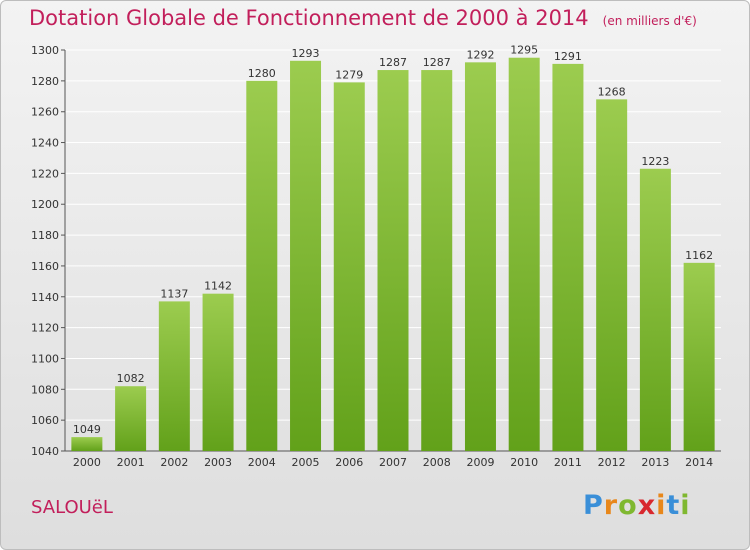 The image size is (750, 550). I want to click on data-label-2004: 1280, so click(262, 73).